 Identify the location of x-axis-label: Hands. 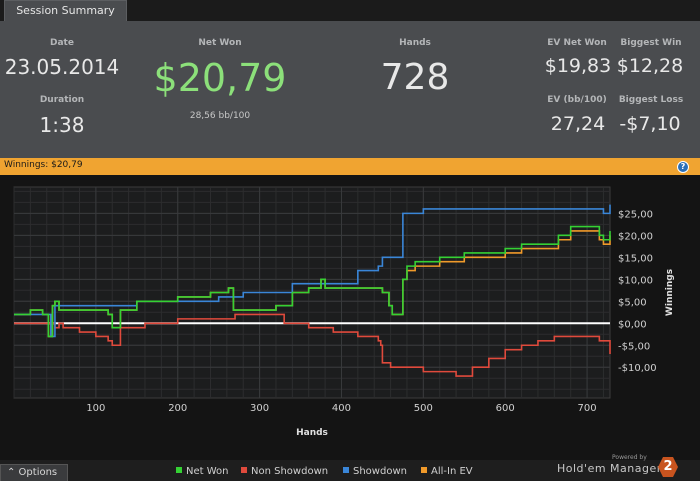
(312, 433).